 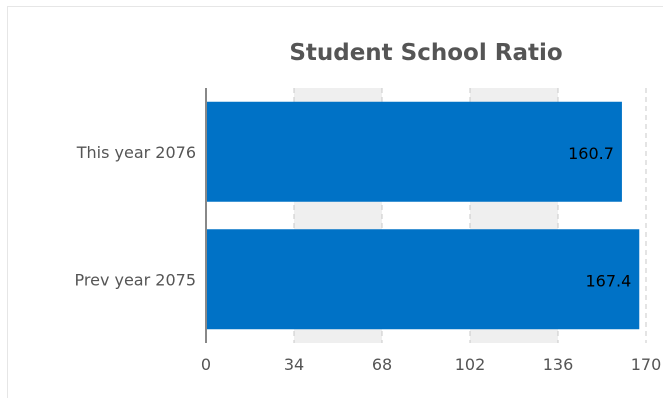 I want to click on x-tick-label: 34, so click(x=294, y=364).